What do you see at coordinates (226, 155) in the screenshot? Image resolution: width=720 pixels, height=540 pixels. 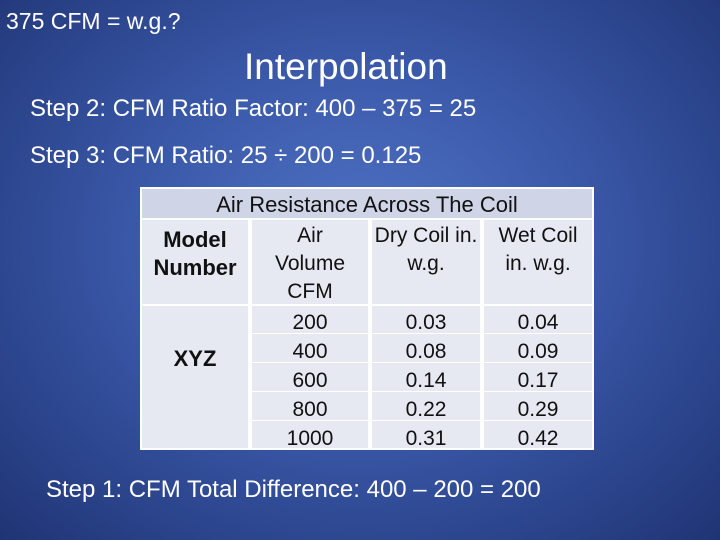 I see `step-text: Step 3: CFM Ratio: 25 ÷ 200 = 0.125` at bounding box center [226, 155].